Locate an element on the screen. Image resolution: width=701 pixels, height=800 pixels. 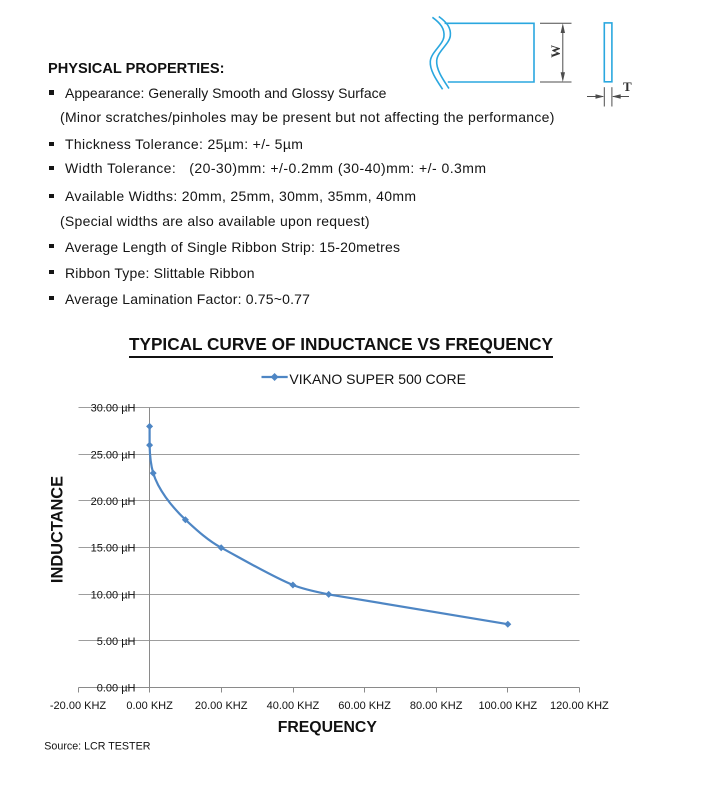
svg-text: 0.00 KHZ is located at coordinates (149, 706).